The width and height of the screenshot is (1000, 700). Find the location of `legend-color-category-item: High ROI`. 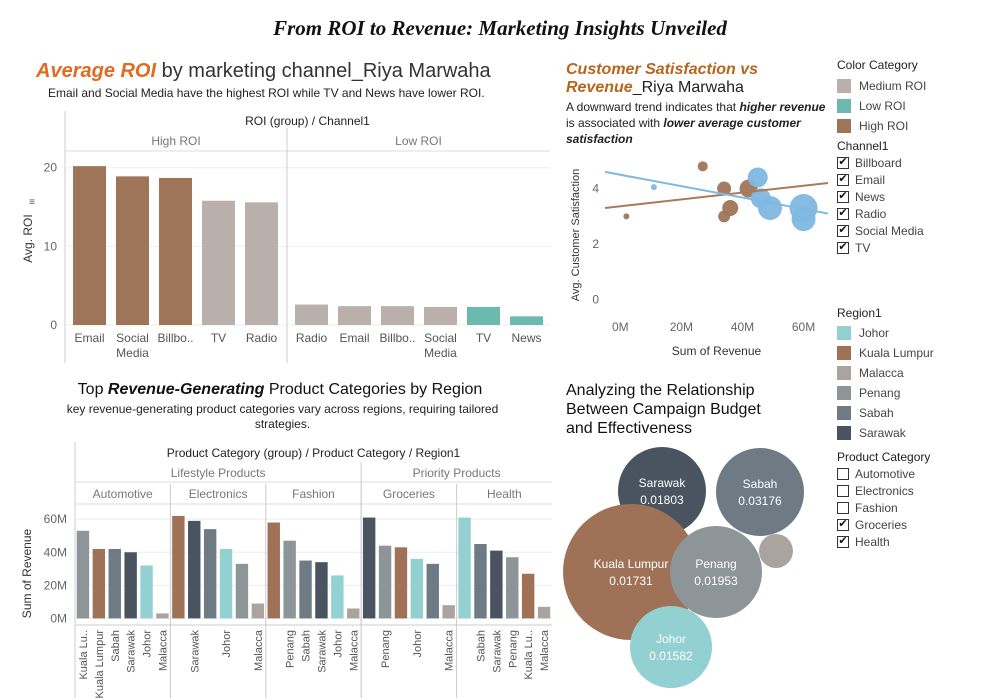

legend-color-category-item: High ROI is located at coordinates (917, 126).